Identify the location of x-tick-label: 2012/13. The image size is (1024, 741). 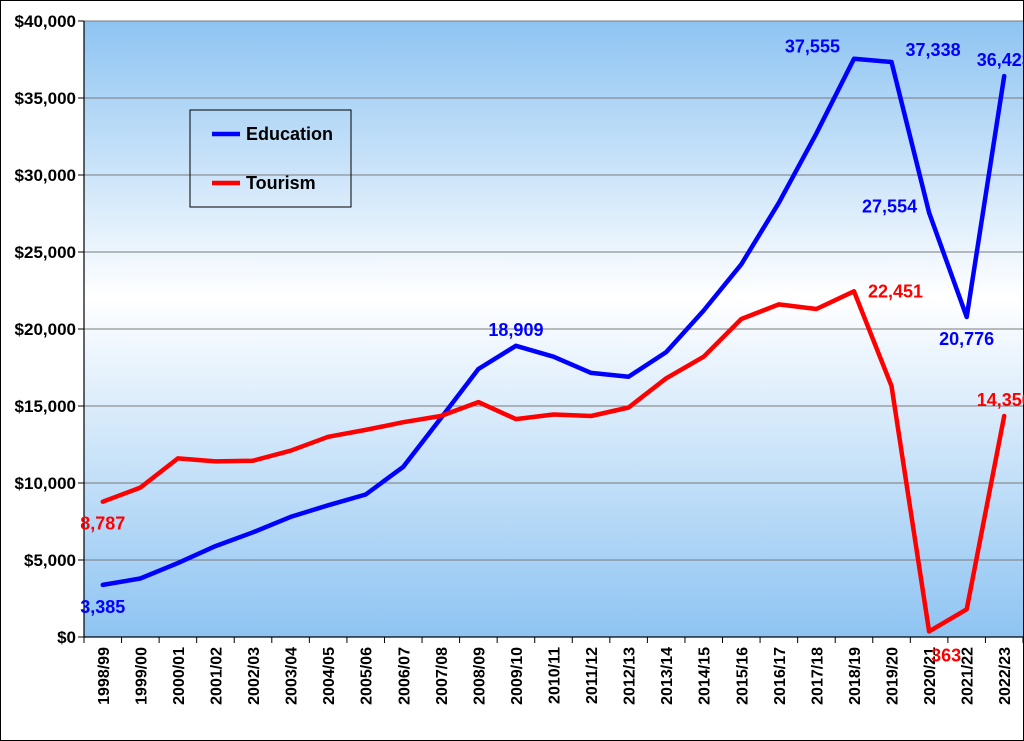
(630, 676).